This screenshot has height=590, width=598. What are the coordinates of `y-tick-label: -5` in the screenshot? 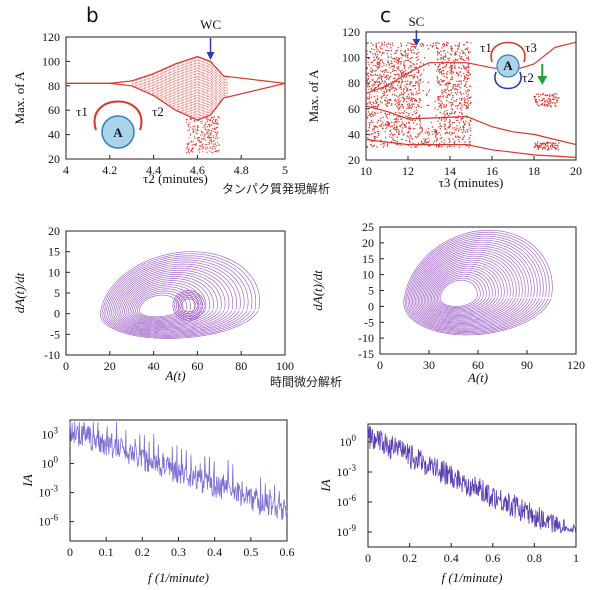 It's located at (369, 322).